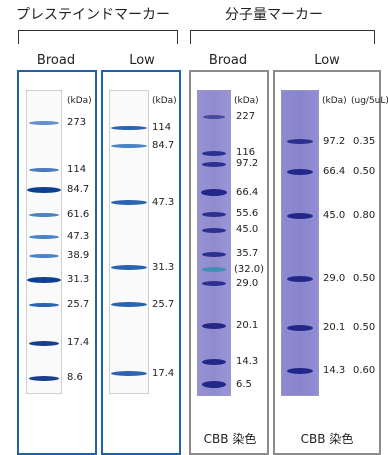 Image resolution: width=388 pixels, height=455 pixels. What do you see at coordinates (249, 269) in the screenshot?
I see `band-label: (32.0)` at bounding box center [249, 269].